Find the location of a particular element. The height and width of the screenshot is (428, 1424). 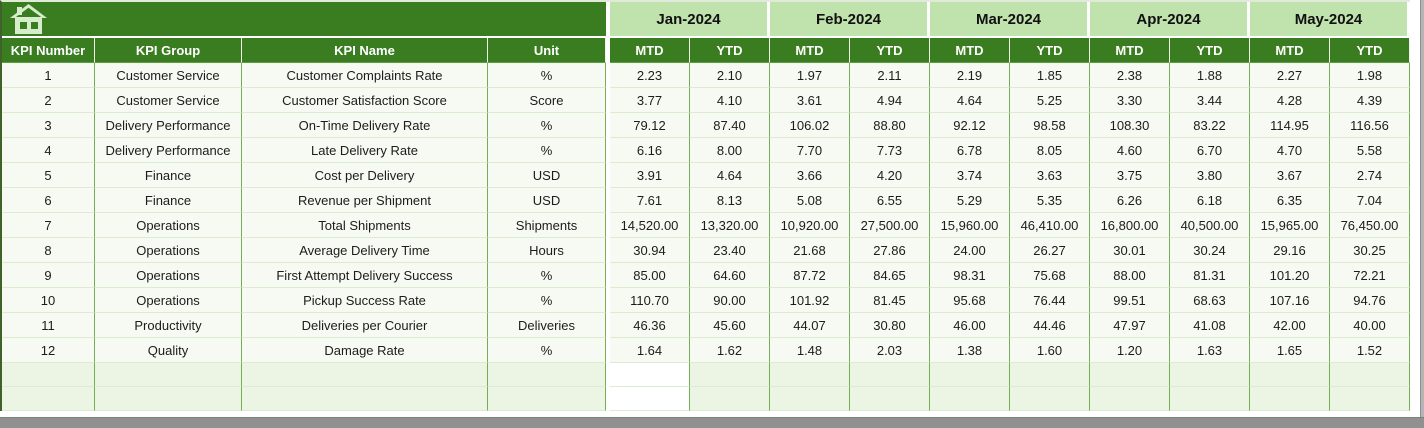

value-cell: 1.88 is located at coordinates (1210, 75).